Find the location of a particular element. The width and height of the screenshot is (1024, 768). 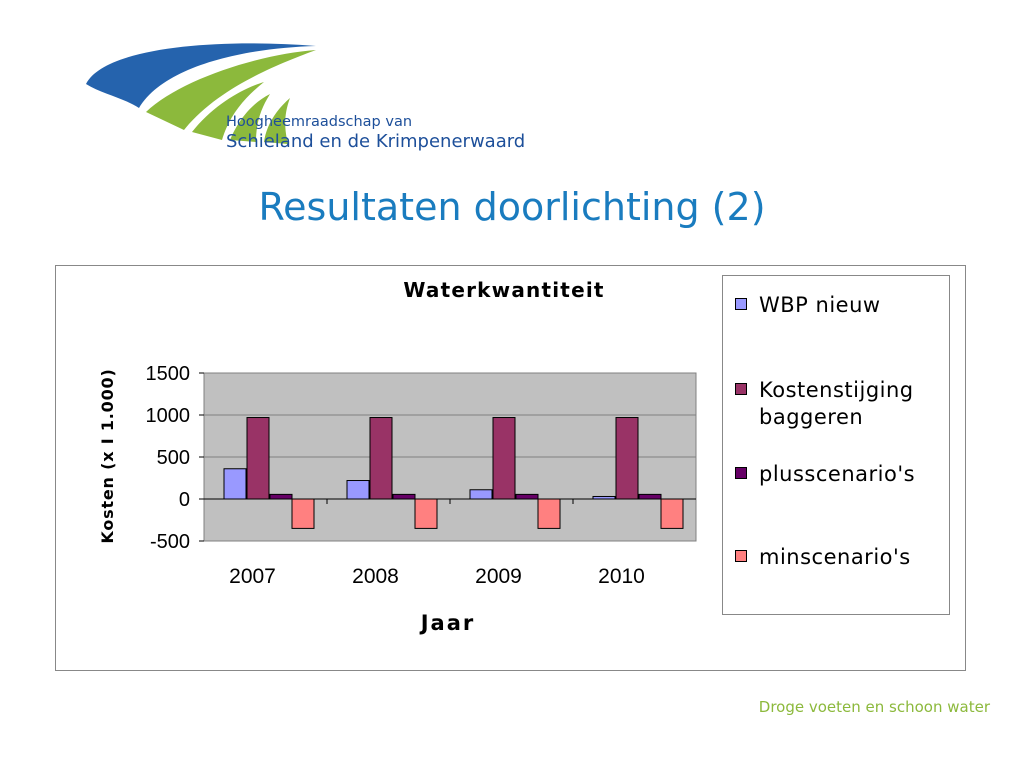

logo-swoosh is located at coordinates (201, 93).